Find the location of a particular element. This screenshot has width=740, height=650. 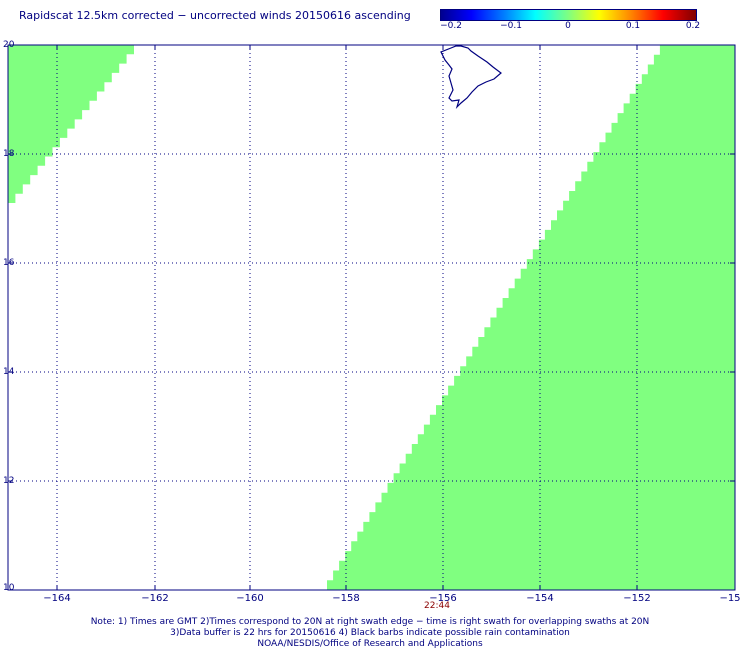

lon-label: −152 is located at coordinates (637, 598).